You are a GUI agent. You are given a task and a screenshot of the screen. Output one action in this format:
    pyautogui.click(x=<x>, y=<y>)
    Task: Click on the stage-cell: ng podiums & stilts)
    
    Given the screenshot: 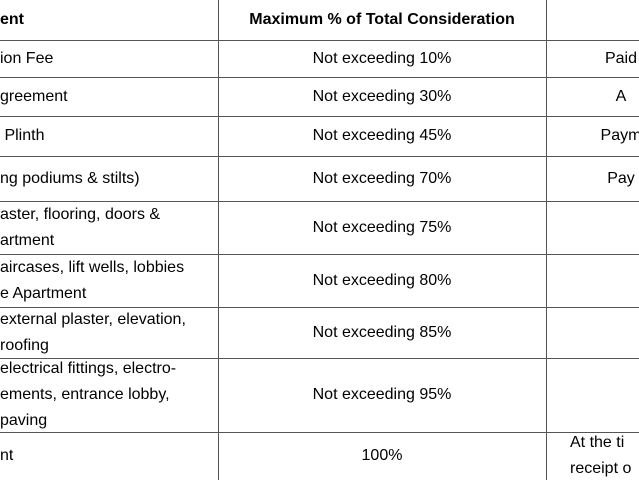 What is the action you would take?
    pyautogui.click(x=109, y=178)
    